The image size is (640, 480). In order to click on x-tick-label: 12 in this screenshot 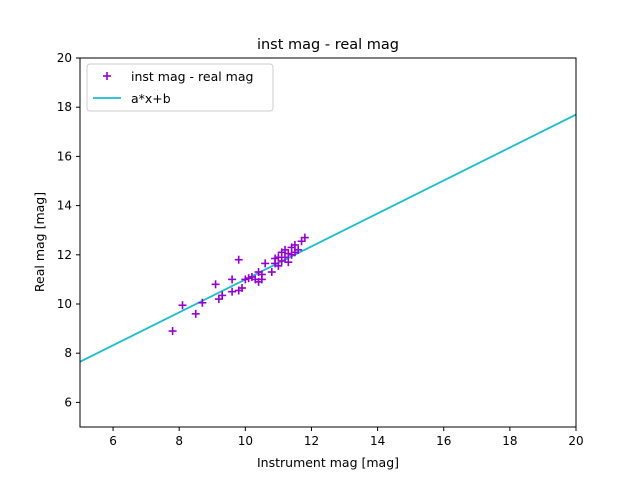, I will do `click(311, 441)`.